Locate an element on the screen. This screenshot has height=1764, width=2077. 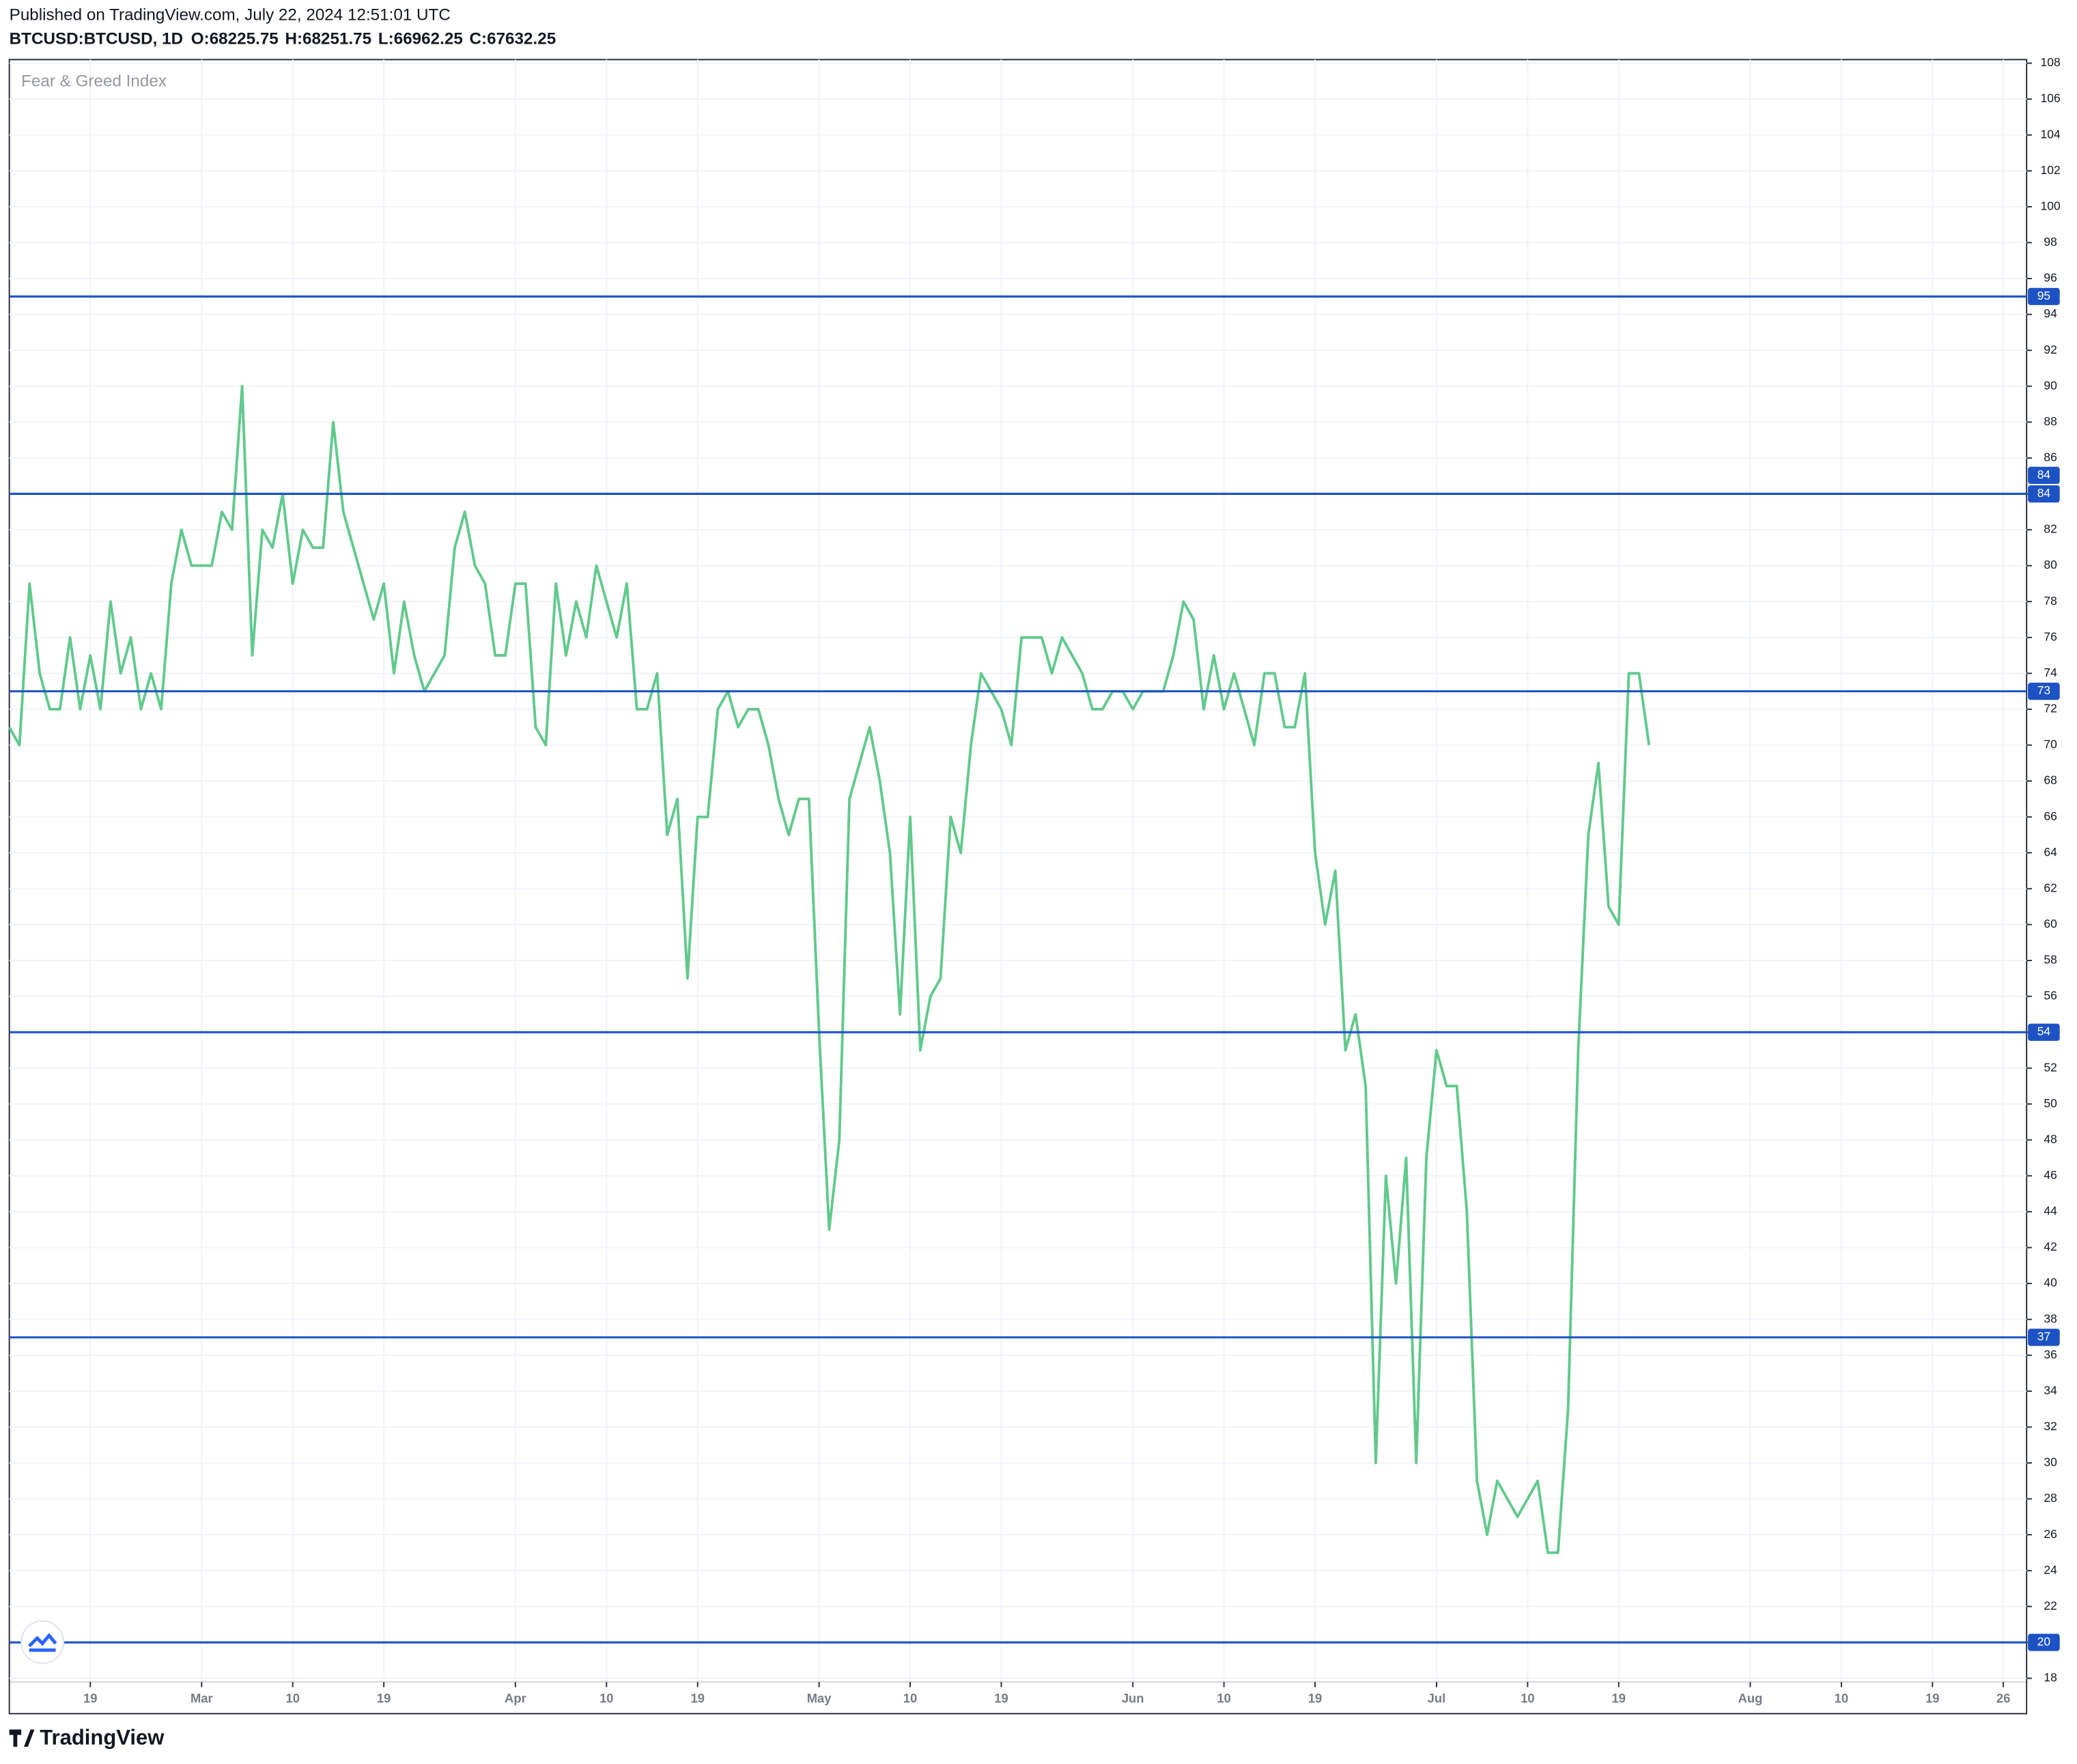
y-tick-label: 50 is located at coordinates (2050, 1103).